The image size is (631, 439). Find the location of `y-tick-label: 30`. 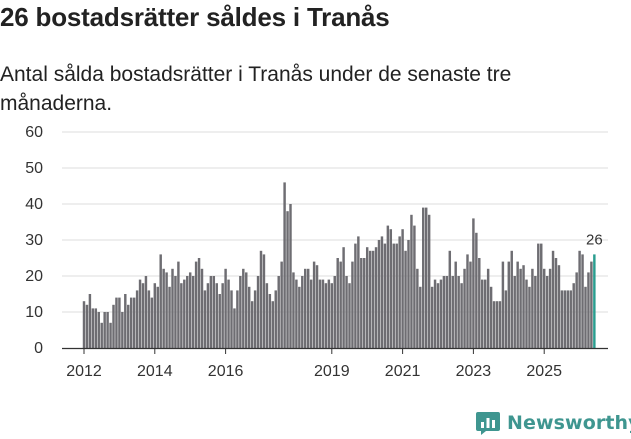

y-tick-label: 30 is located at coordinates (34, 240).